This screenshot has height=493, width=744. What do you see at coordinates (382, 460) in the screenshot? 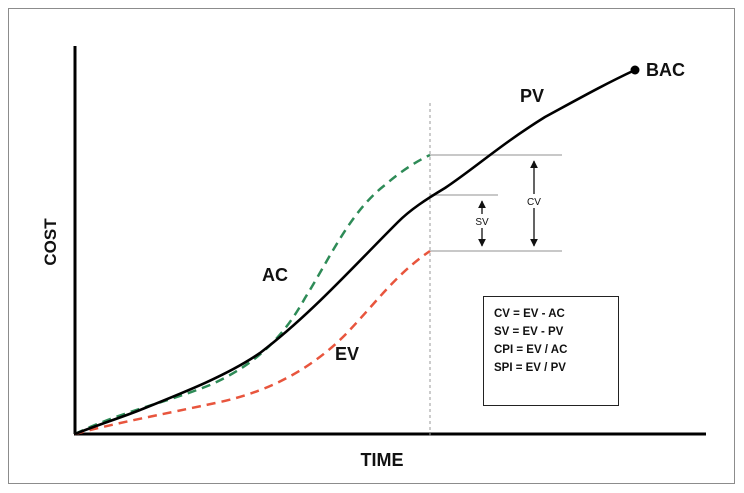
I see `x-axis-label: TIME` at bounding box center [382, 460].